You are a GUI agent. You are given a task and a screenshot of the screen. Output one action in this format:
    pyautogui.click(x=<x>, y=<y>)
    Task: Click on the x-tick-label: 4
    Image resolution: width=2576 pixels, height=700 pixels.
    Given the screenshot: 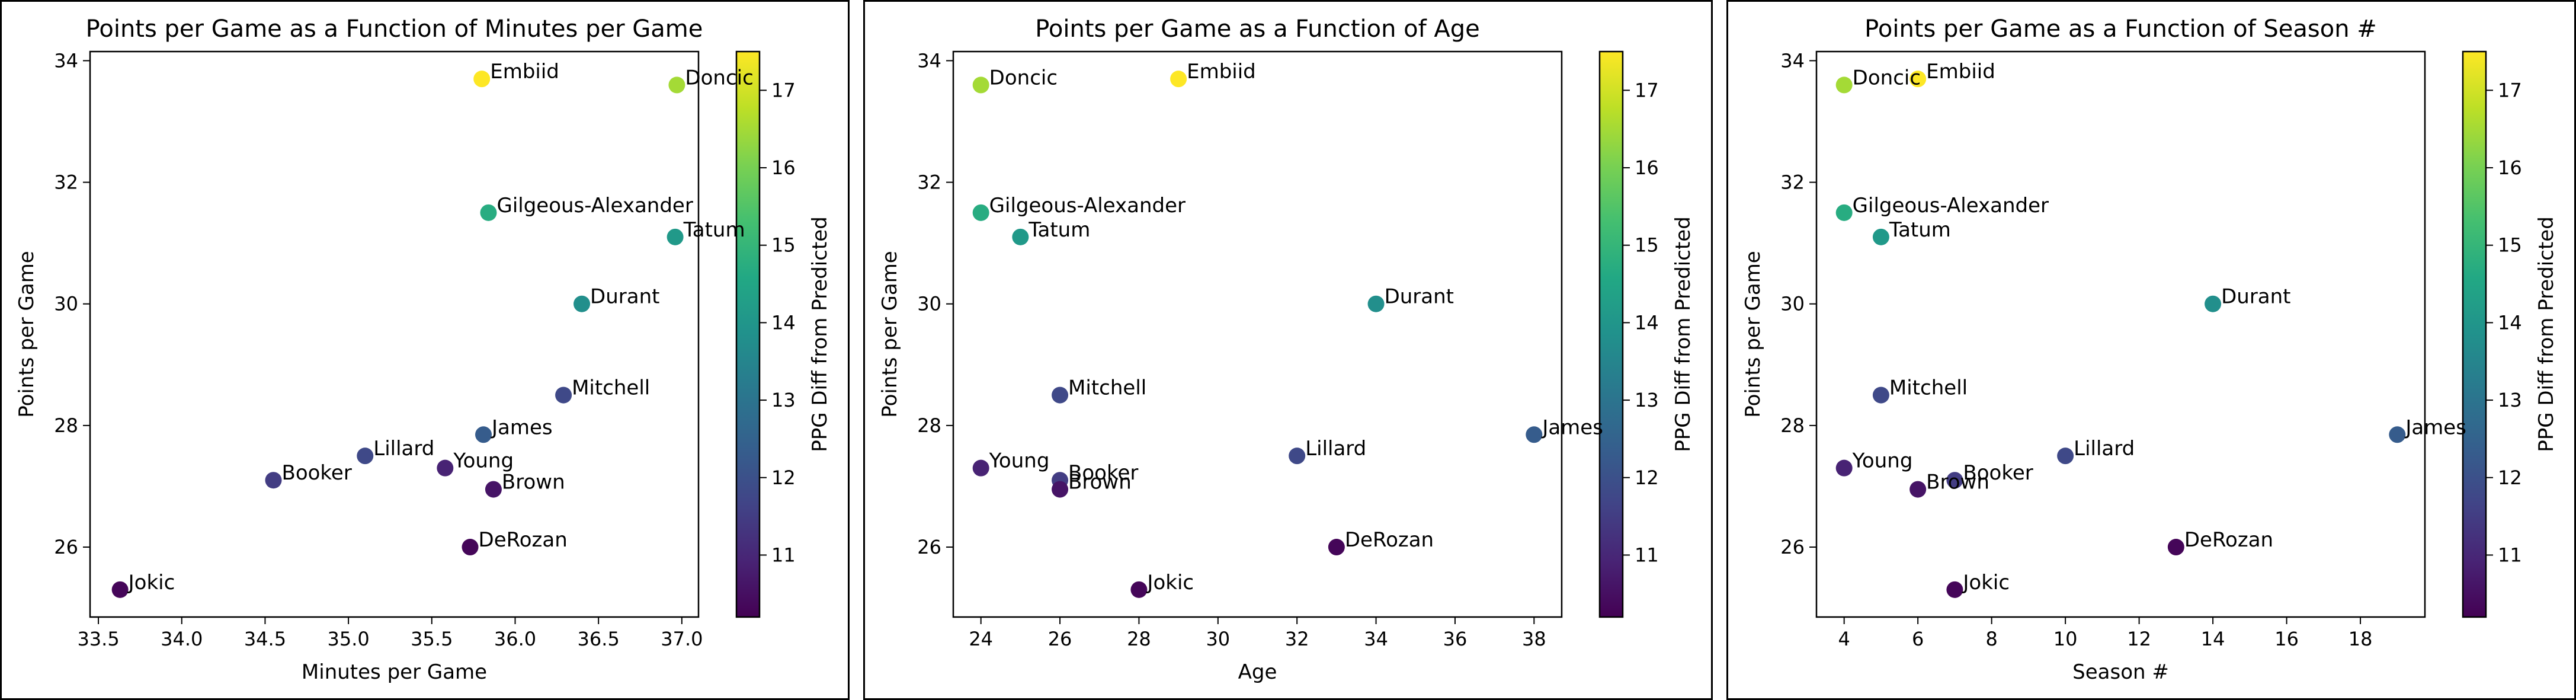 What is the action you would take?
    pyautogui.click(x=1844, y=639)
    